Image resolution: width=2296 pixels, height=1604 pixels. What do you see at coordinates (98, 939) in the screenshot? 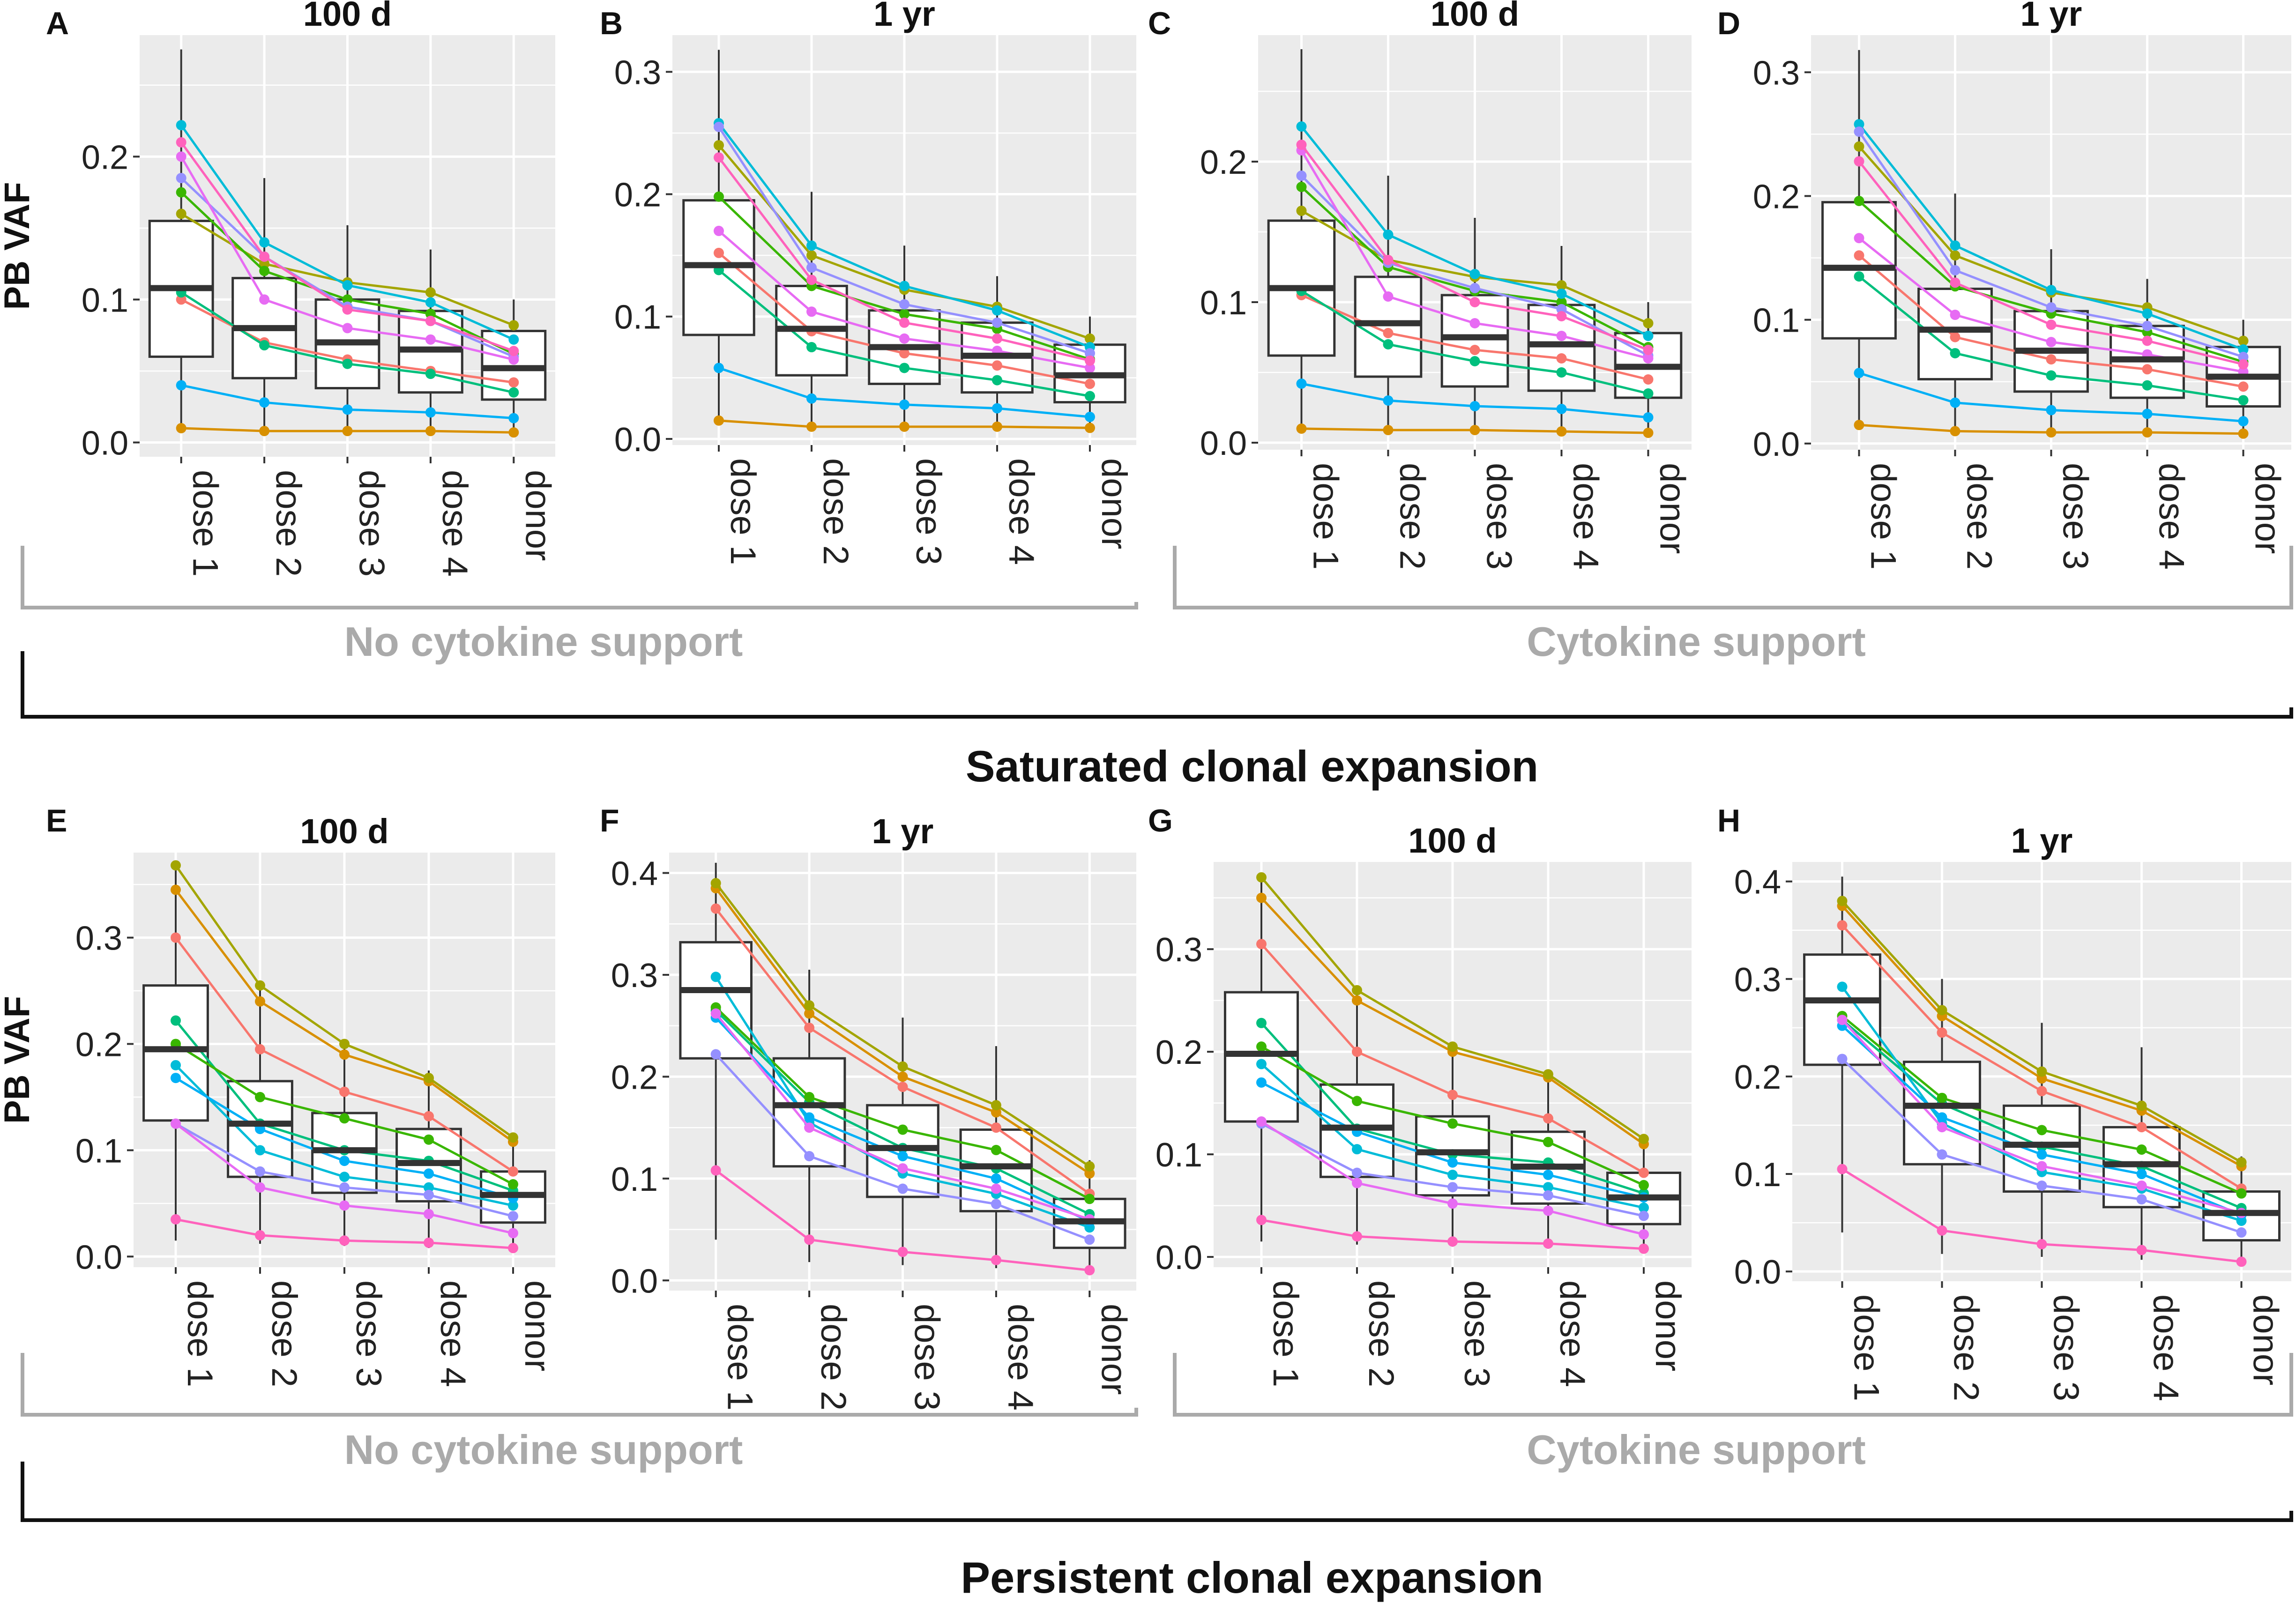
I see `y-tick-label: 0.3` at bounding box center [98, 939].